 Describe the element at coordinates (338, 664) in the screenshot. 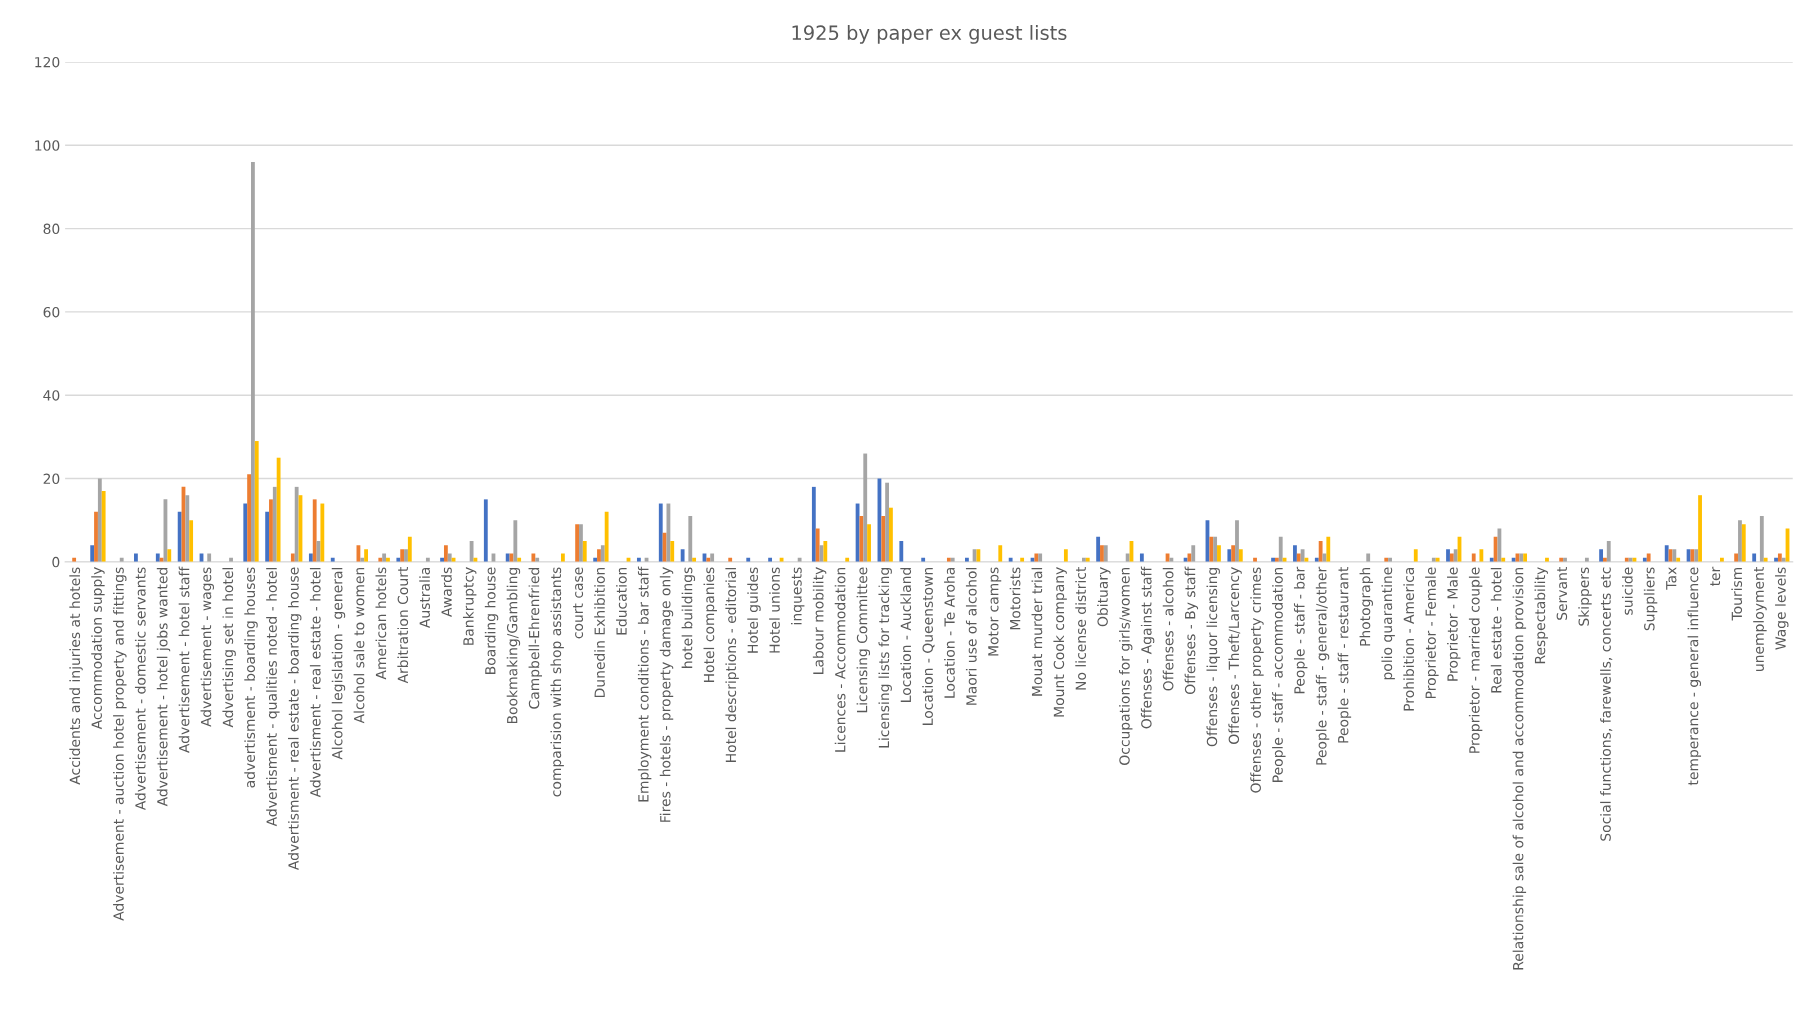

I see `x-tick-label: Alcohol legislation - general` at that location.